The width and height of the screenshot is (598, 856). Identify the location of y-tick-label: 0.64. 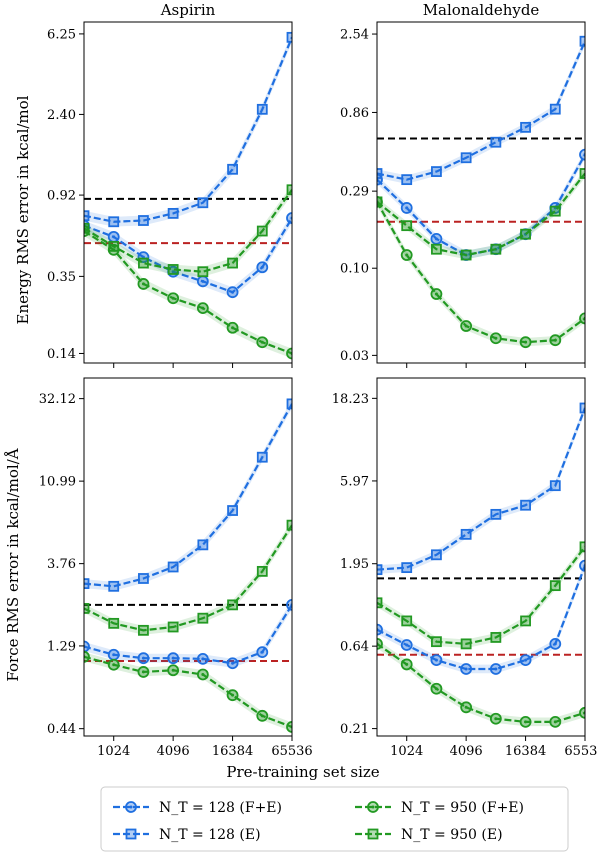
(354, 647).